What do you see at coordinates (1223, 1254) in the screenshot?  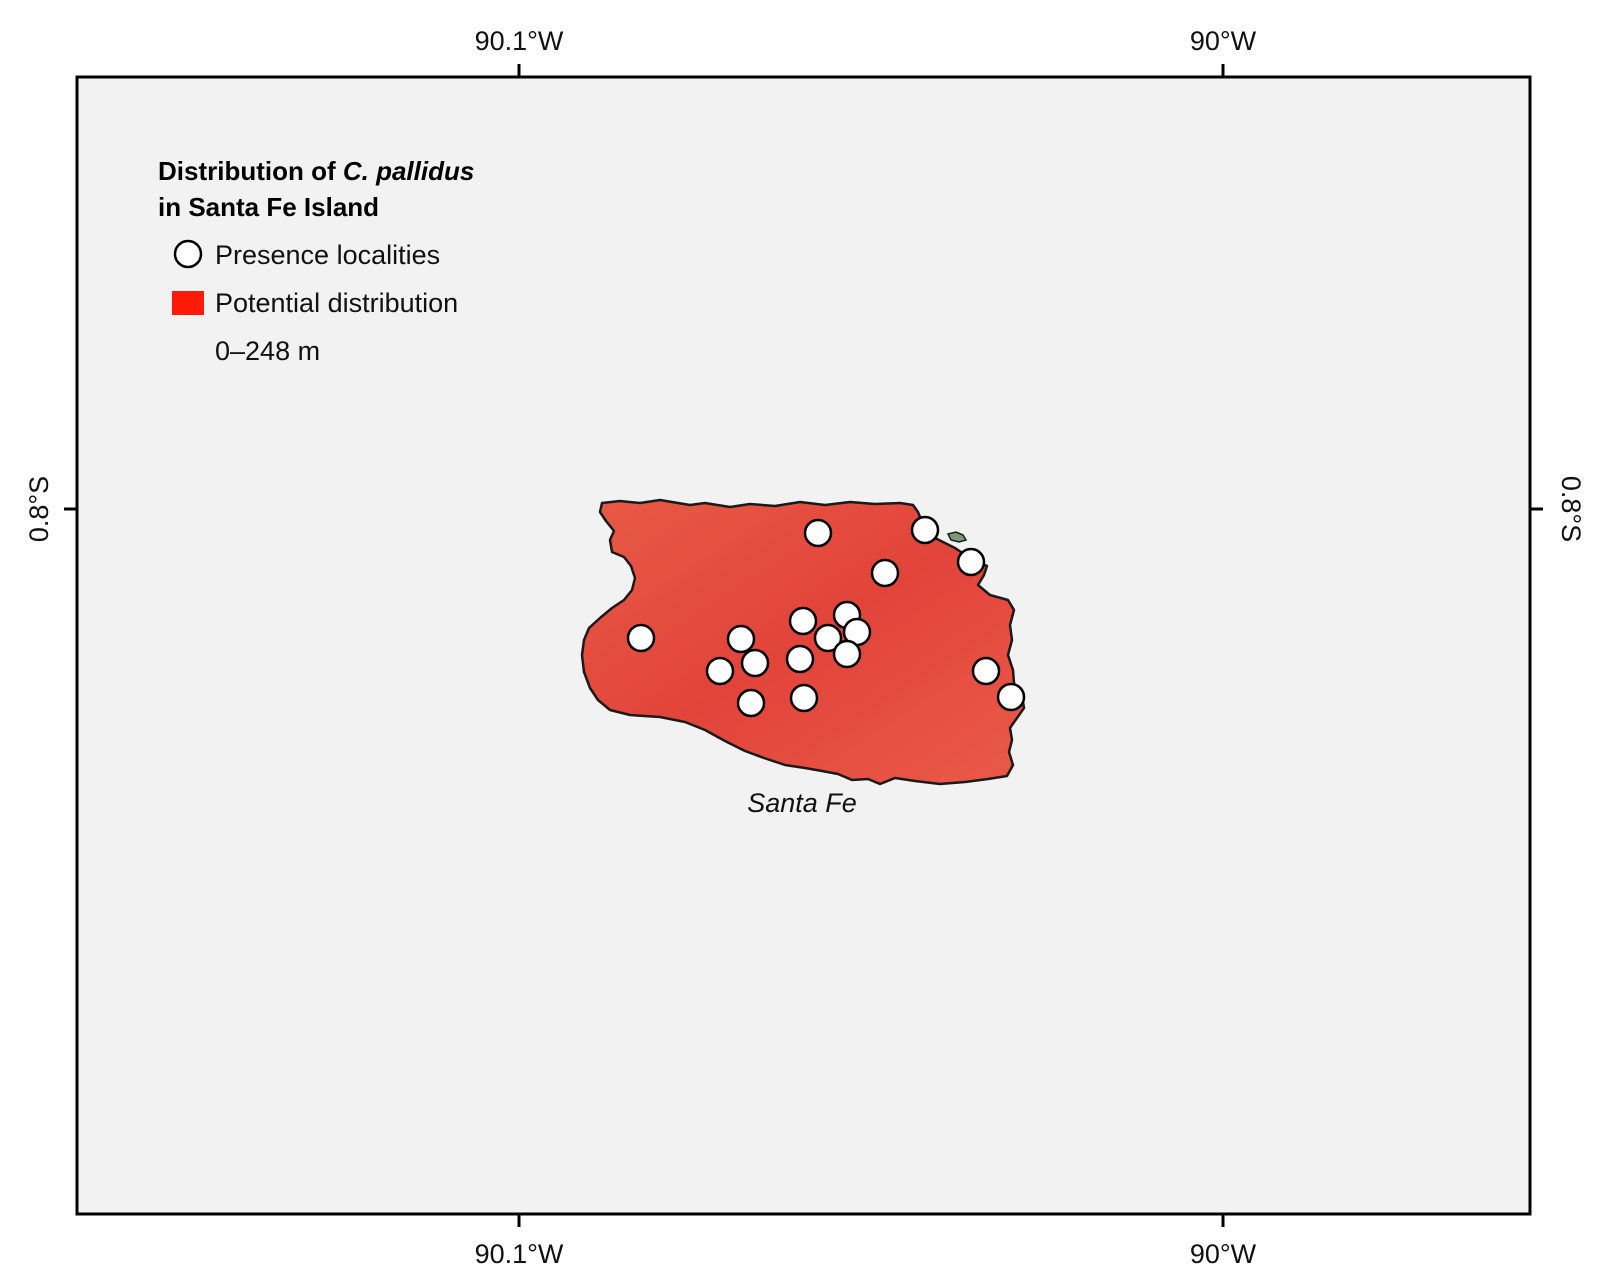 I see `axis-label-bottom-90w: 90°W` at bounding box center [1223, 1254].